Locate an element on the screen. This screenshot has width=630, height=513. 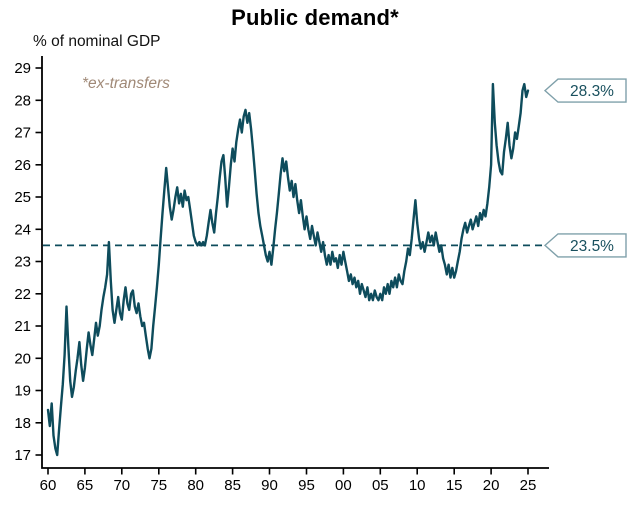
x-tick-label: 15 is located at coordinates (454, 485).